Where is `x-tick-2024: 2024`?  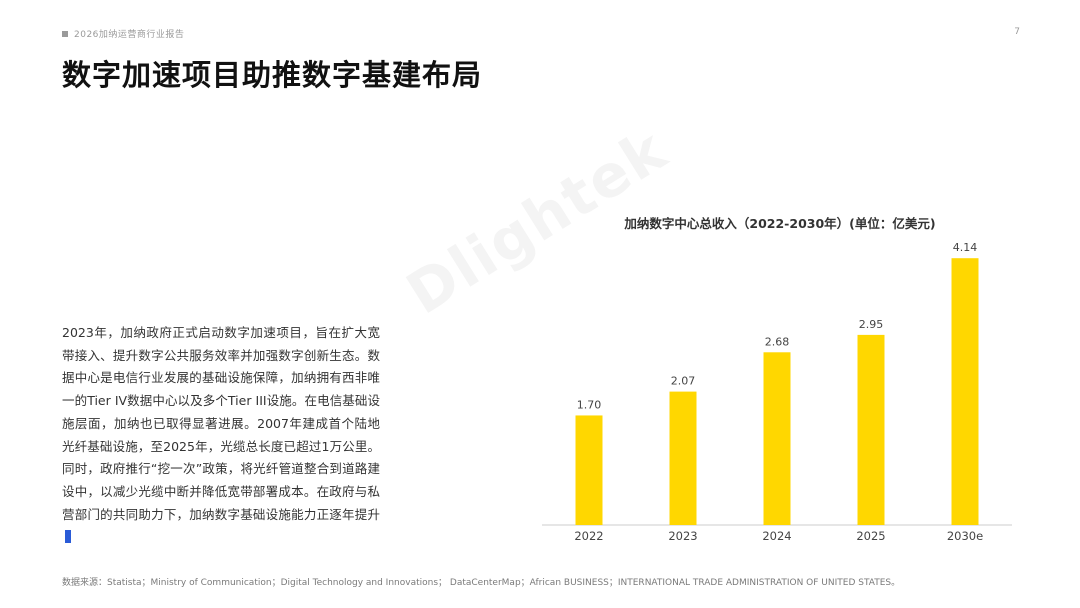
x-tick-2024: 2024 is located at coordinates (776, 536).